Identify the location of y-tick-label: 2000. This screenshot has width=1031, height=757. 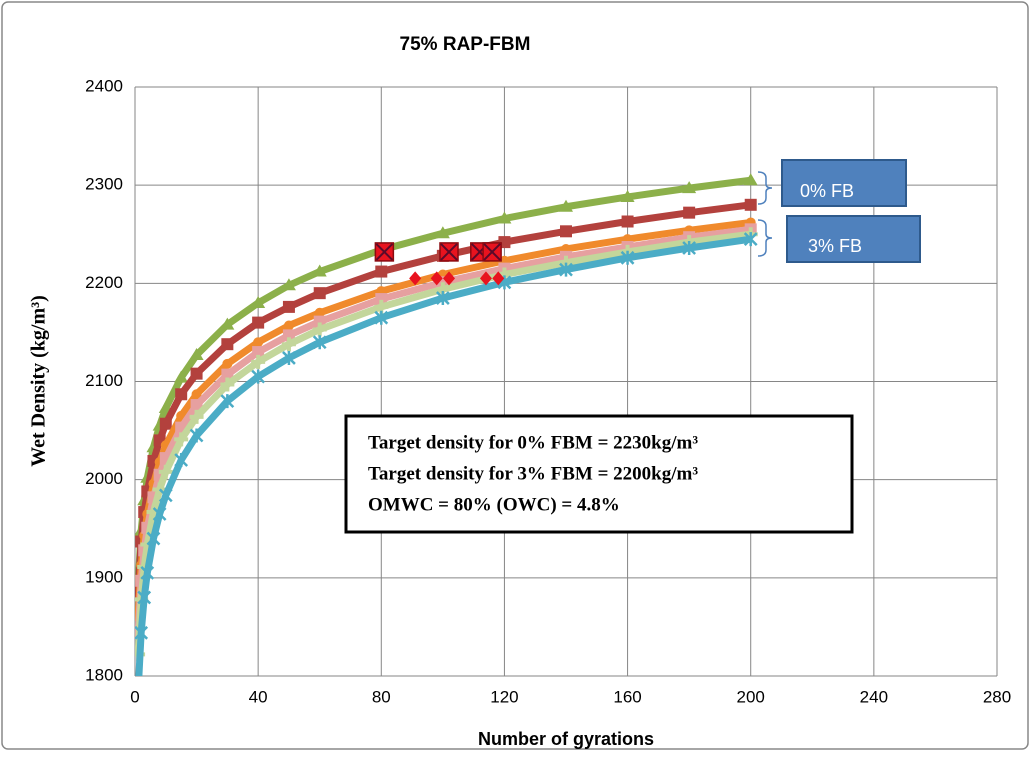
(104, 478).